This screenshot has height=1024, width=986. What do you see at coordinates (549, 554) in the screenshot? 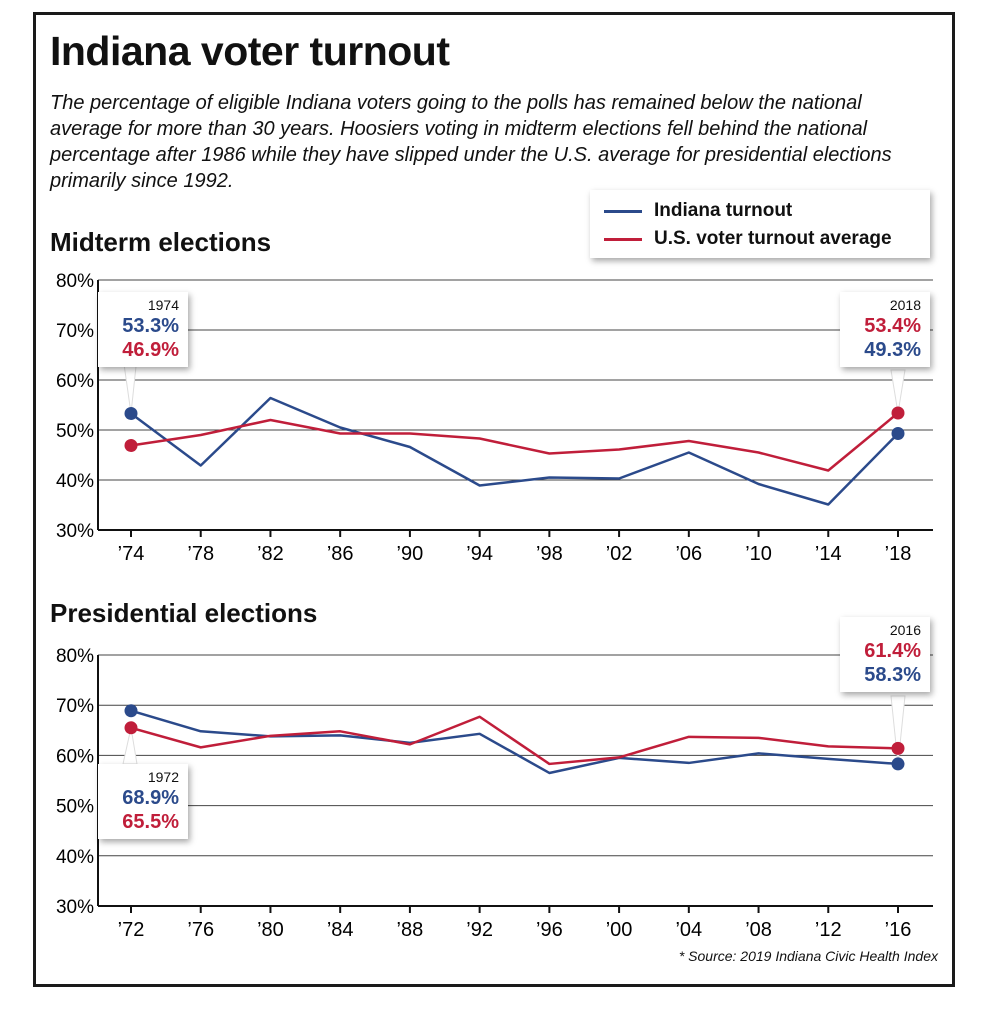
I see `x-tick-label: ’98` at bounding box center [549, 554].